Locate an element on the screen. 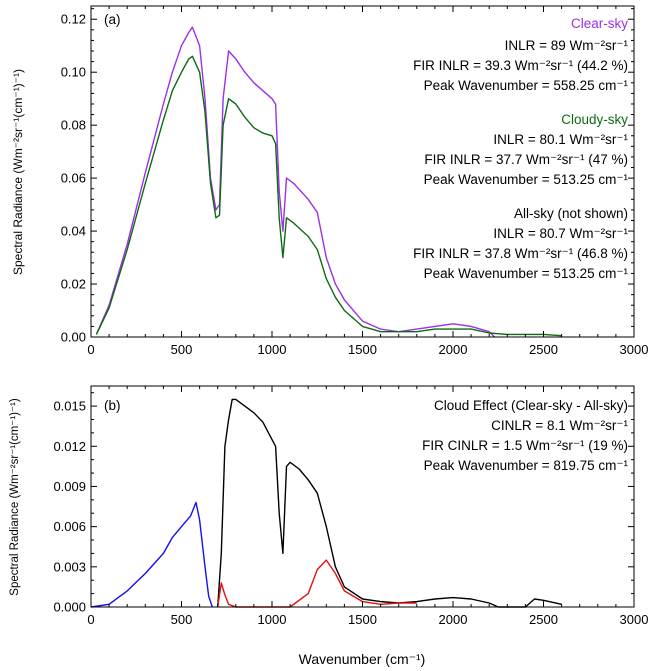 The image size is (653, 671). y-tick-label: 0.003 is located at coordinates (69, 566).